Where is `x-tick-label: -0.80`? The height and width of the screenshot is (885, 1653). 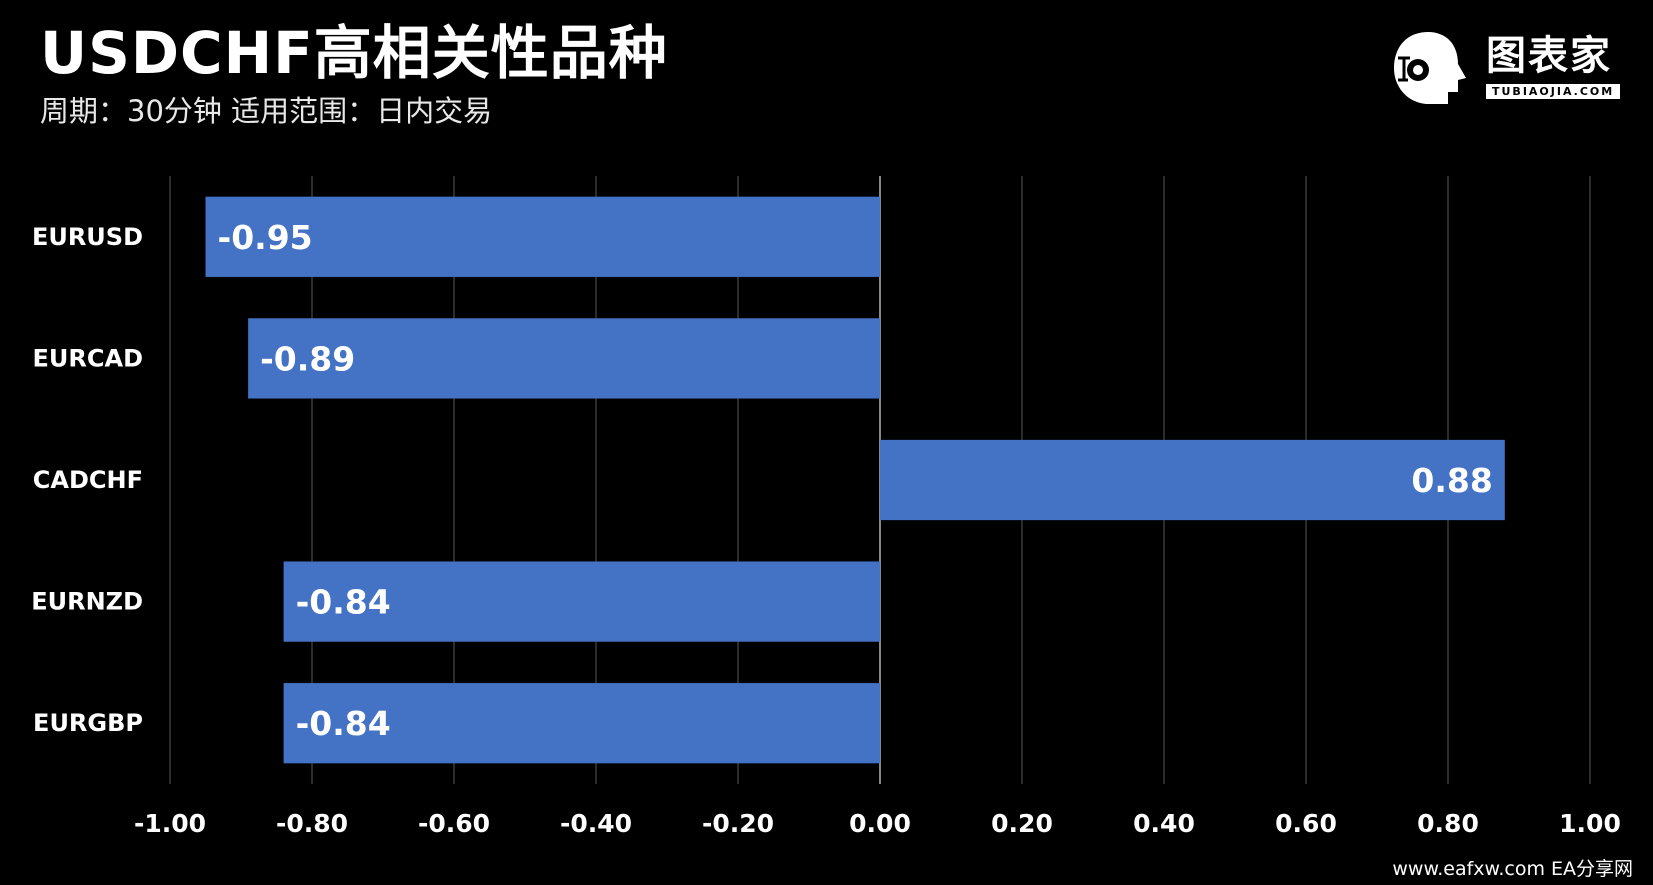 x-tick-label: -0.80 is located at coordinates (312, 823).